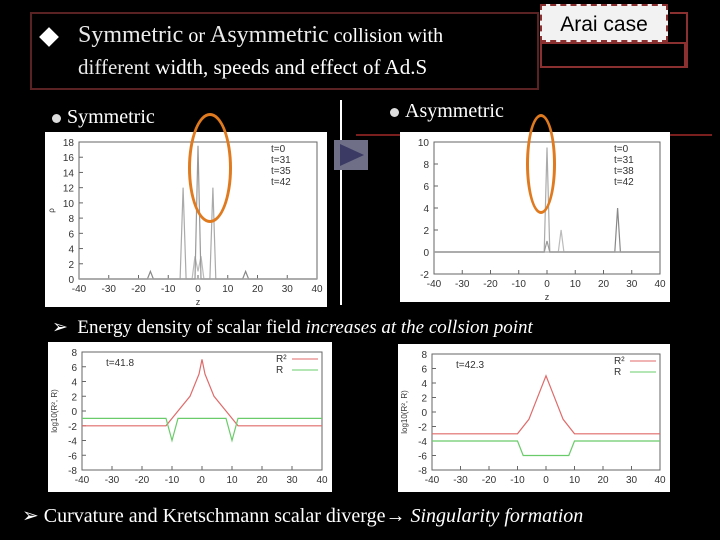 Image resolution: width=720 pixels, height=540 pixels. What do you see at coordinates (470, 365) in the screenshot?
I see `chart-annotation: t=42.3` at bounding box center [470, 365].